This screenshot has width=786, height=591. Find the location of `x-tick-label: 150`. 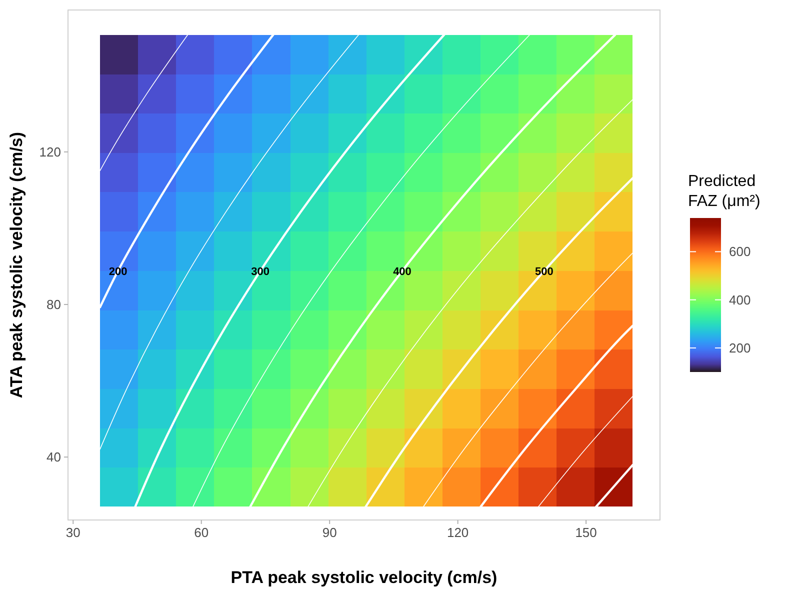

x-tick-label: 150 is located at coordinates (586, 532).